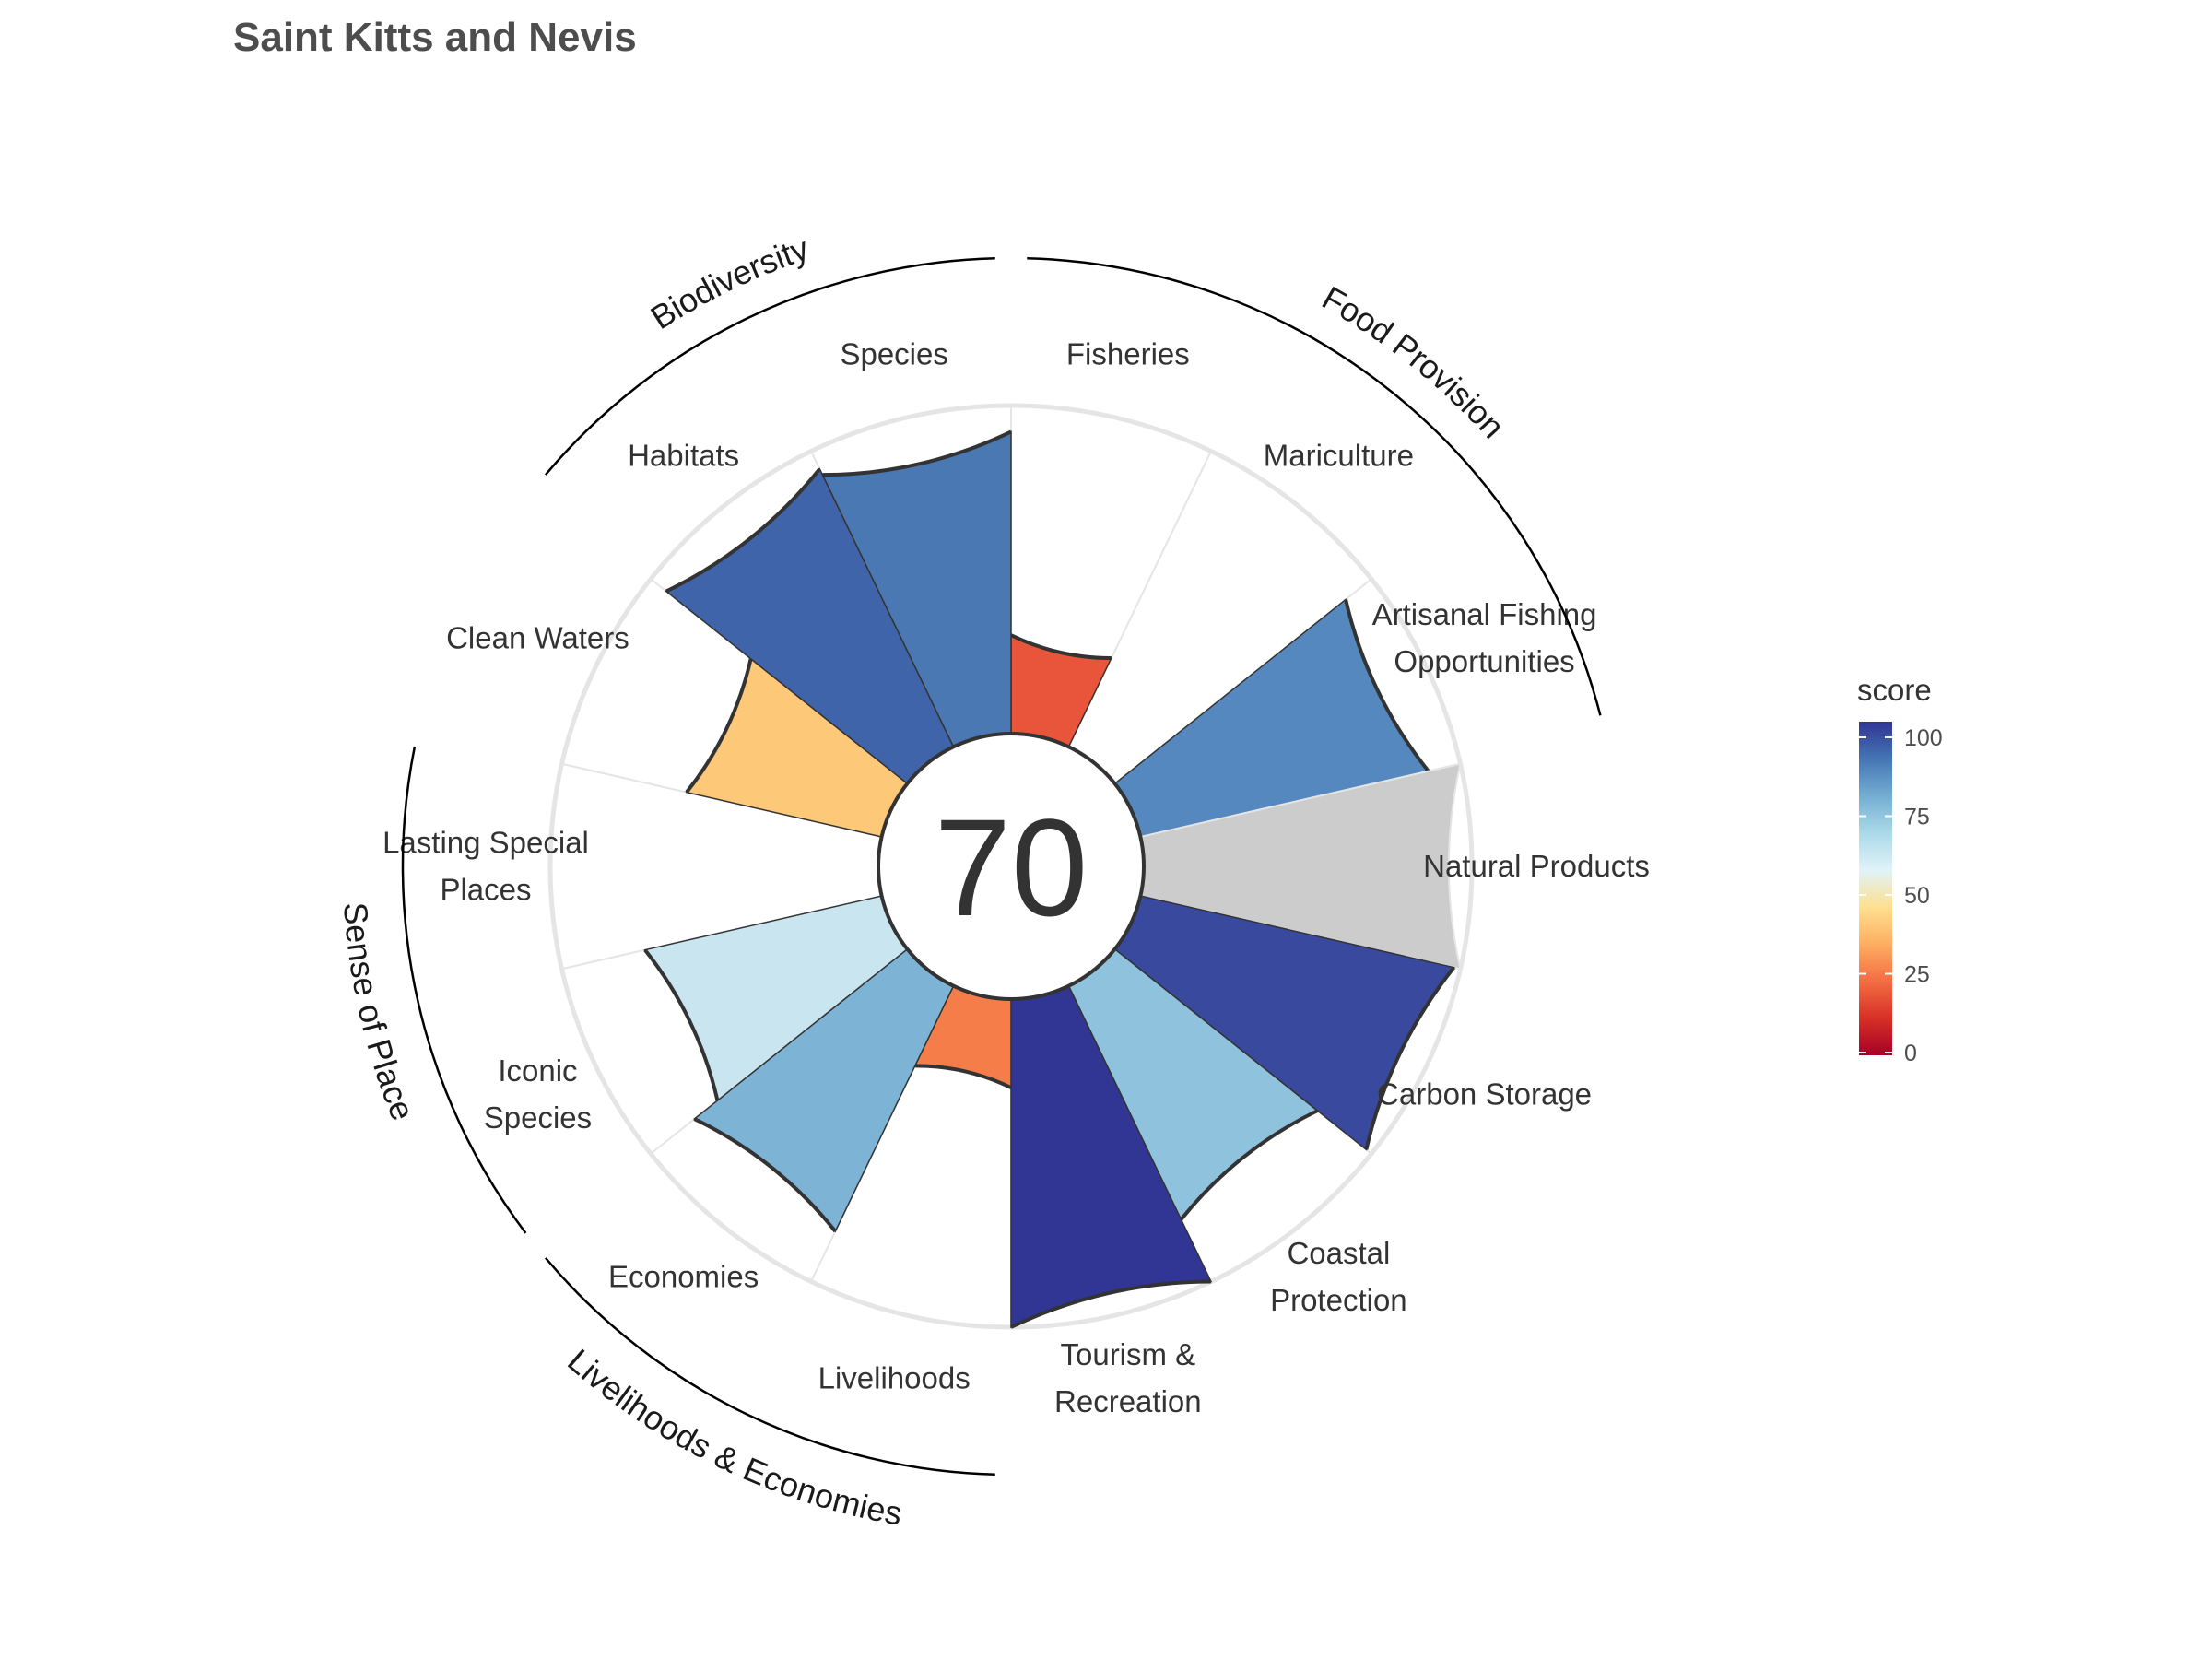 The width and height of the screenshot is (2212, 1659). I want to click on petal-outline-economies, so click(765, 1175).